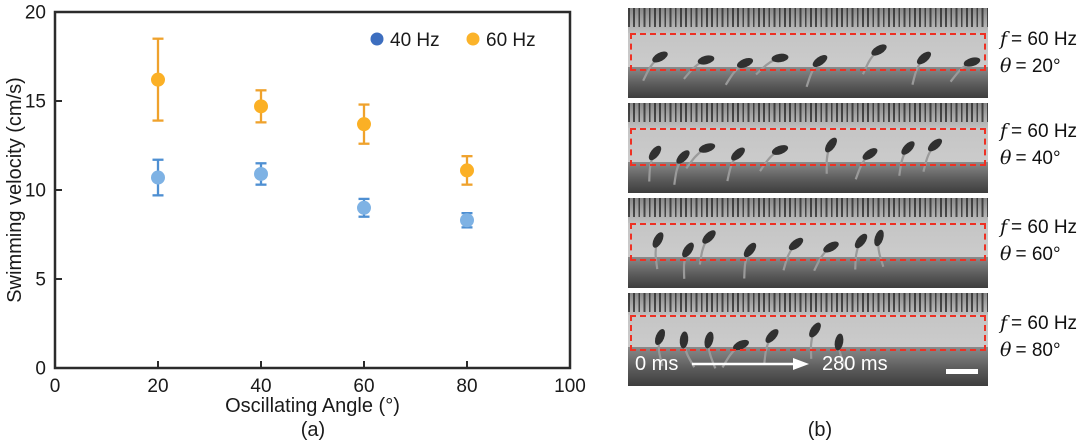 The height and width of the screenshot is (446, 1080). Describe the element at coordinates (15, 190) in the screenshot. I see `y-axis-label: Swimming velocity (cm/s)` at that location.